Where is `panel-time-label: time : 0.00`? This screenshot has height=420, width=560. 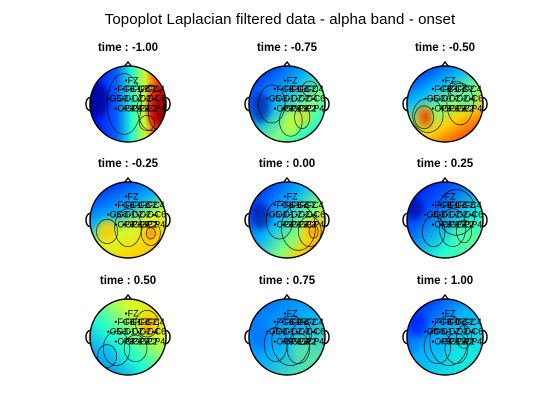
panel-time-label: time : 0.00 is located at coordinates (287, 164).